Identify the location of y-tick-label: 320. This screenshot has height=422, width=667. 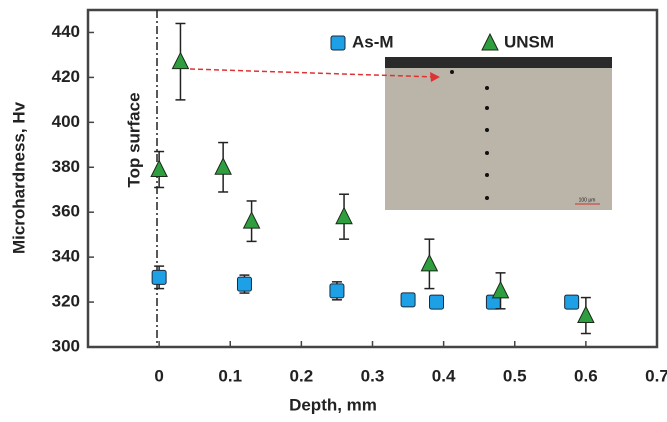
(66, 301).